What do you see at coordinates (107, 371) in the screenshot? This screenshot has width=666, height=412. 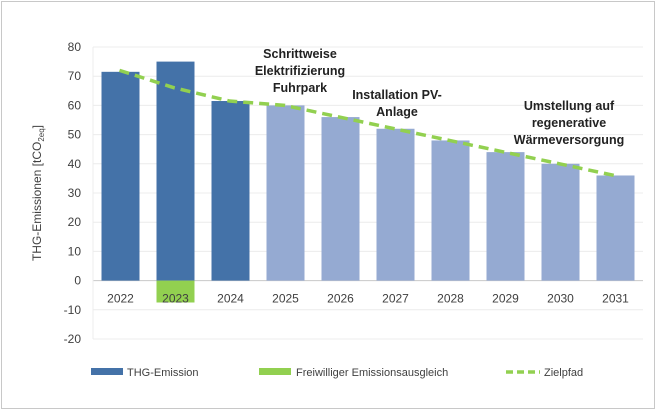 I see `legend-swatch-thg-emission` at bounding box center [107, 371].